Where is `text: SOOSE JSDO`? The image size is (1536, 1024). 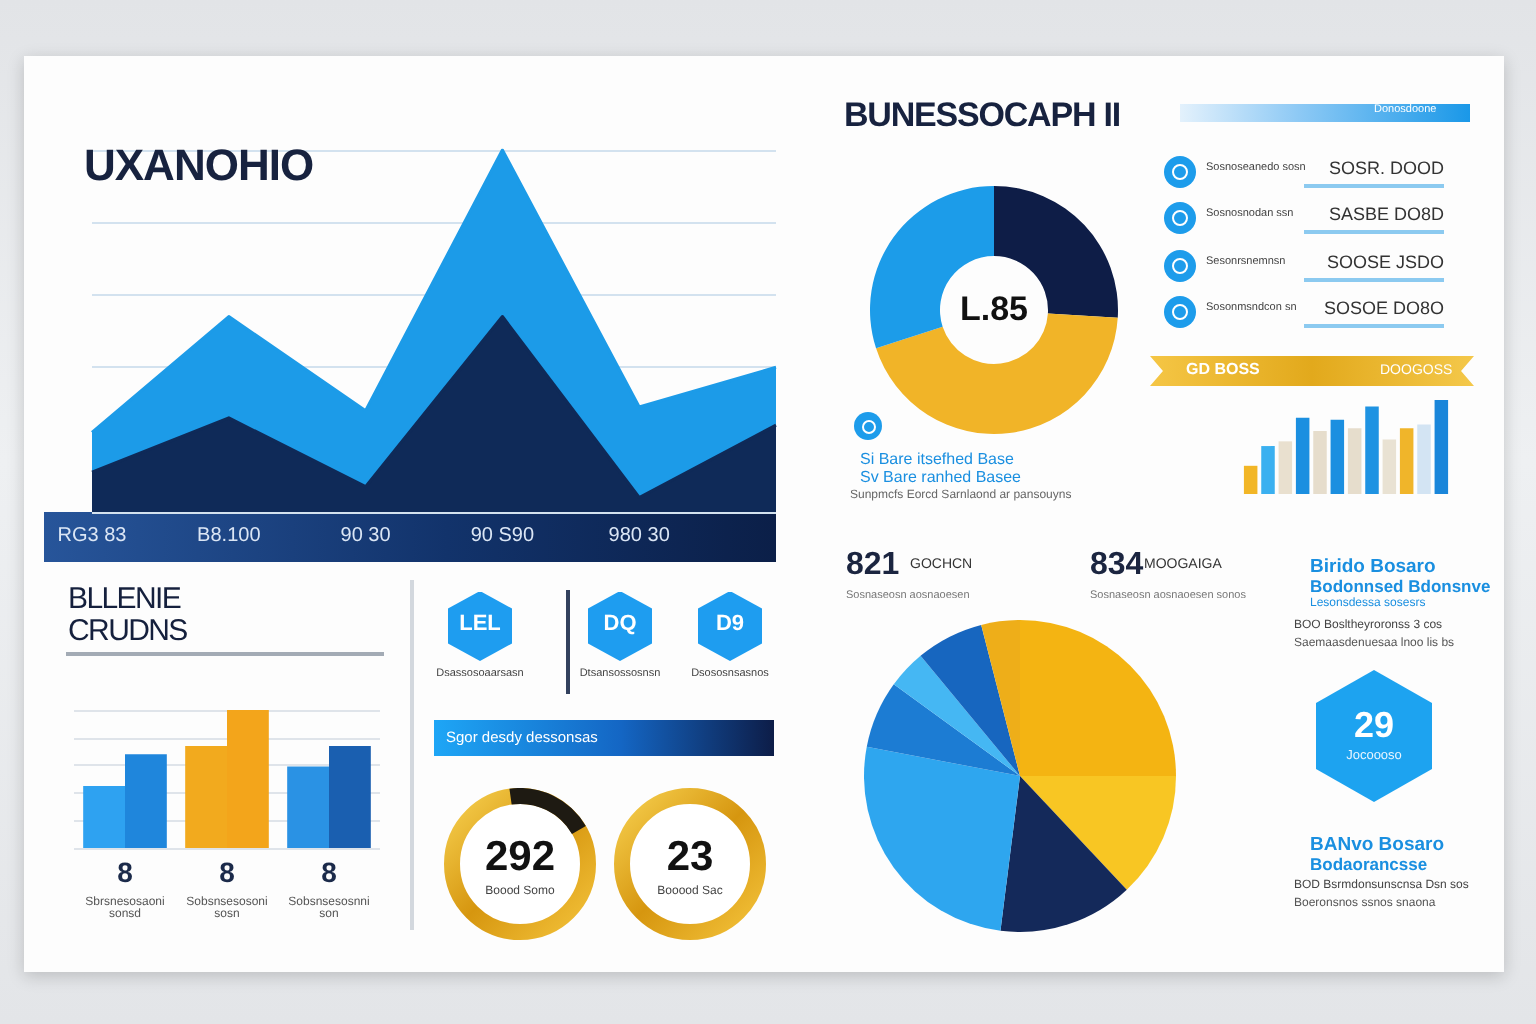 text: SOOSE JSDO is located at coordinates (1385, 262).